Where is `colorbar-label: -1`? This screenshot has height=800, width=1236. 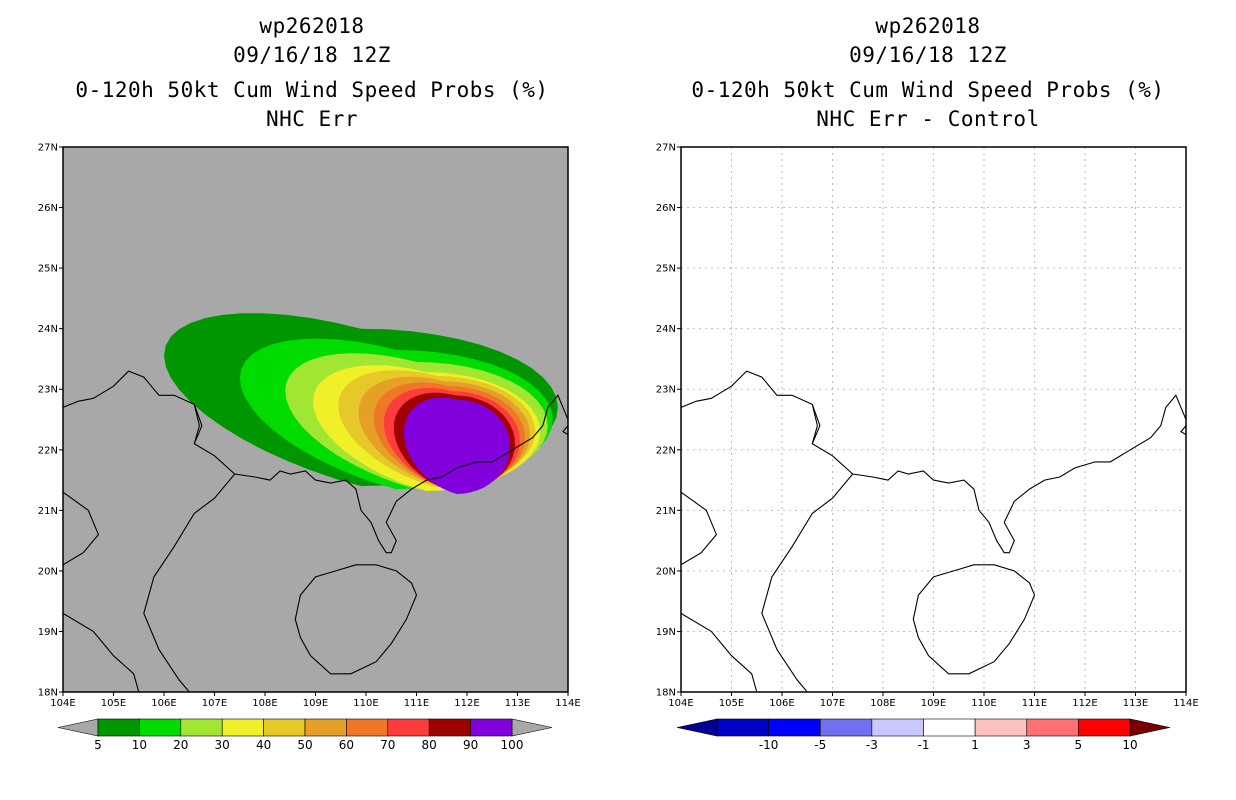 colorbar-label: -1 is located at coordinates (924, 745).